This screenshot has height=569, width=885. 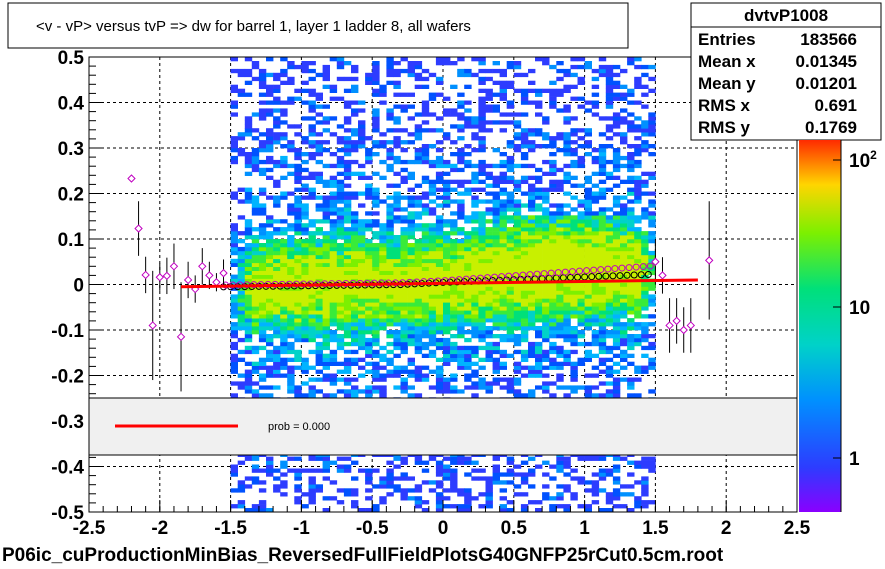 What do you see at coordinates (620, 276) in the screenshot?
I see `profile-point` at bounding box center [620, 276].